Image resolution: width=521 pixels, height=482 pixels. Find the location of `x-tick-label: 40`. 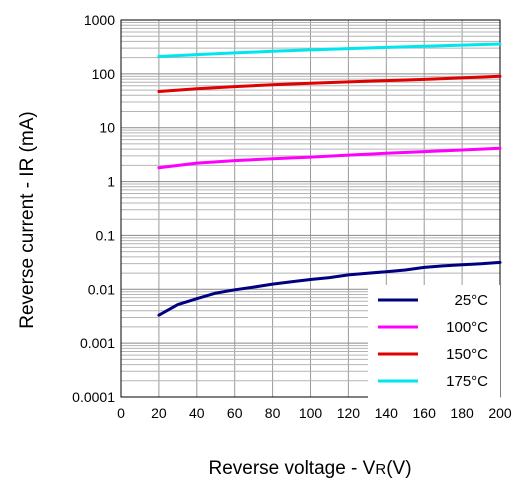

x-tick-label: 40 is located at coordinates (197, 413).